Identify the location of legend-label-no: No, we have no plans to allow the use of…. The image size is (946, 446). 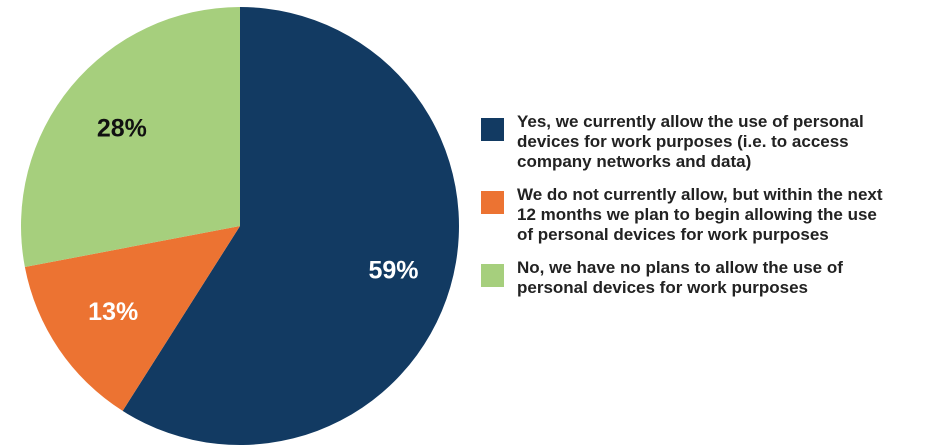
(680, 277).